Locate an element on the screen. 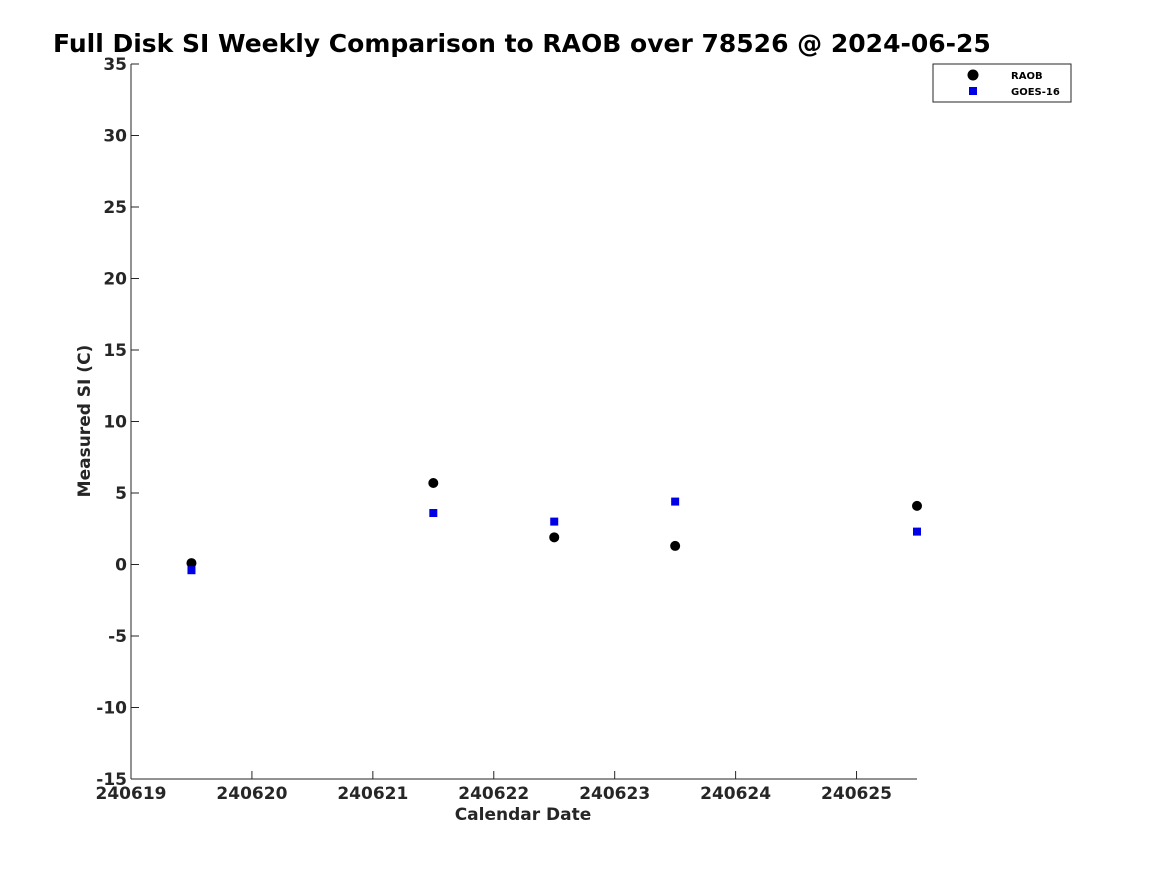  y-tick-label: 25 is located at coordinates (115, 208).